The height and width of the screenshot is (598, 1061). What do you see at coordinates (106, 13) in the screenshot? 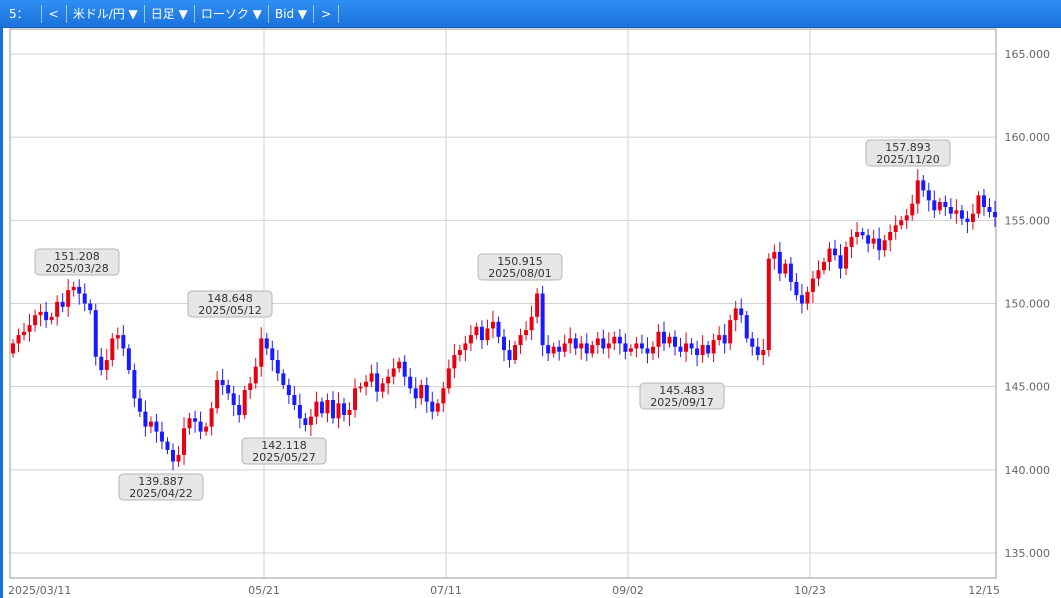
I see `currency-pair-dropdown: 米ドル/円 ▼` at bounding box center [106, 13].